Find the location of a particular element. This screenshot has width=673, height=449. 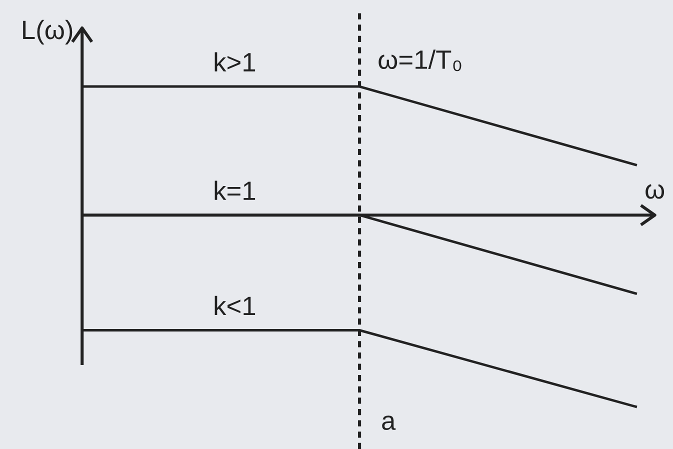

x-axis-title: ω is located at coordinates (655, 191).